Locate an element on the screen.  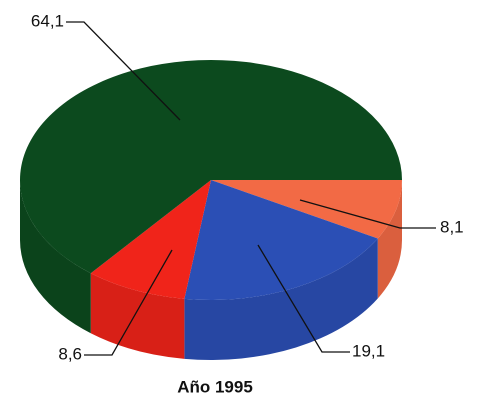
data-label: 64,1 is located at coordinates (47, 20).